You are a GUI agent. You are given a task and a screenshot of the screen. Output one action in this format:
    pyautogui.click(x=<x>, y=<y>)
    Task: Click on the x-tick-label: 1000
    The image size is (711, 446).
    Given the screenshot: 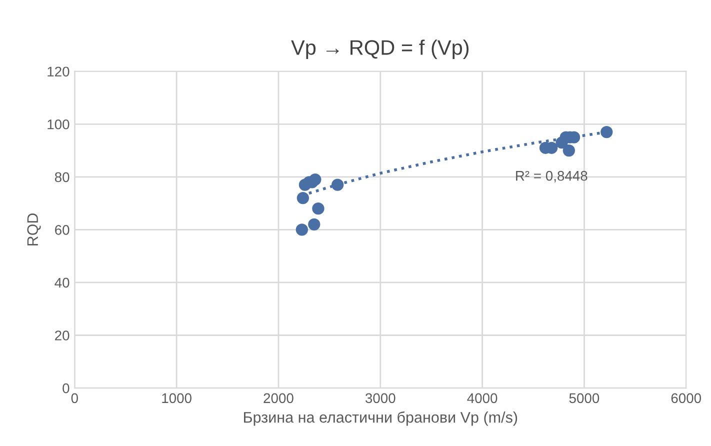 What is the action you would take?
    pyautogui.click(x=177, y=398)
    